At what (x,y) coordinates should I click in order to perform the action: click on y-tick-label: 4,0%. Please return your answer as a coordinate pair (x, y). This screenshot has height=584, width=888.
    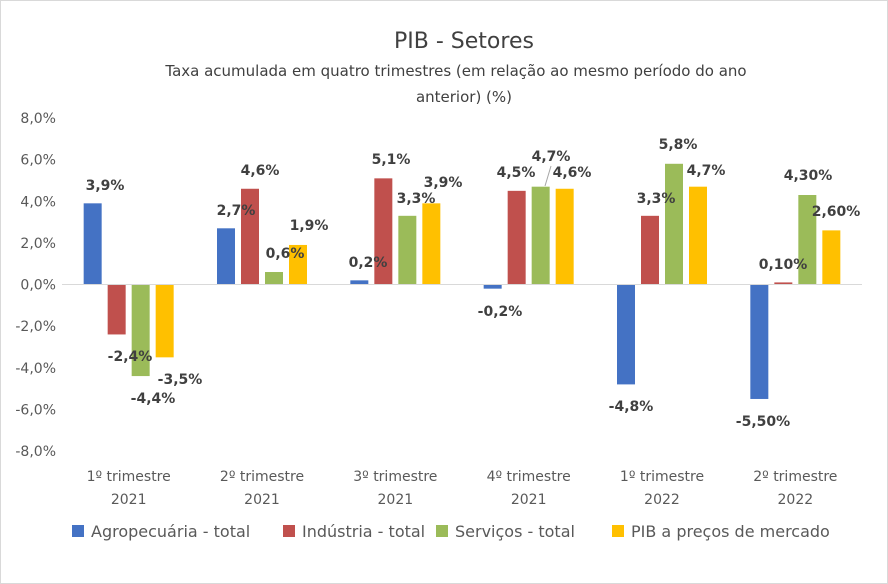
    Looking at the image, I should click on (38, 202).